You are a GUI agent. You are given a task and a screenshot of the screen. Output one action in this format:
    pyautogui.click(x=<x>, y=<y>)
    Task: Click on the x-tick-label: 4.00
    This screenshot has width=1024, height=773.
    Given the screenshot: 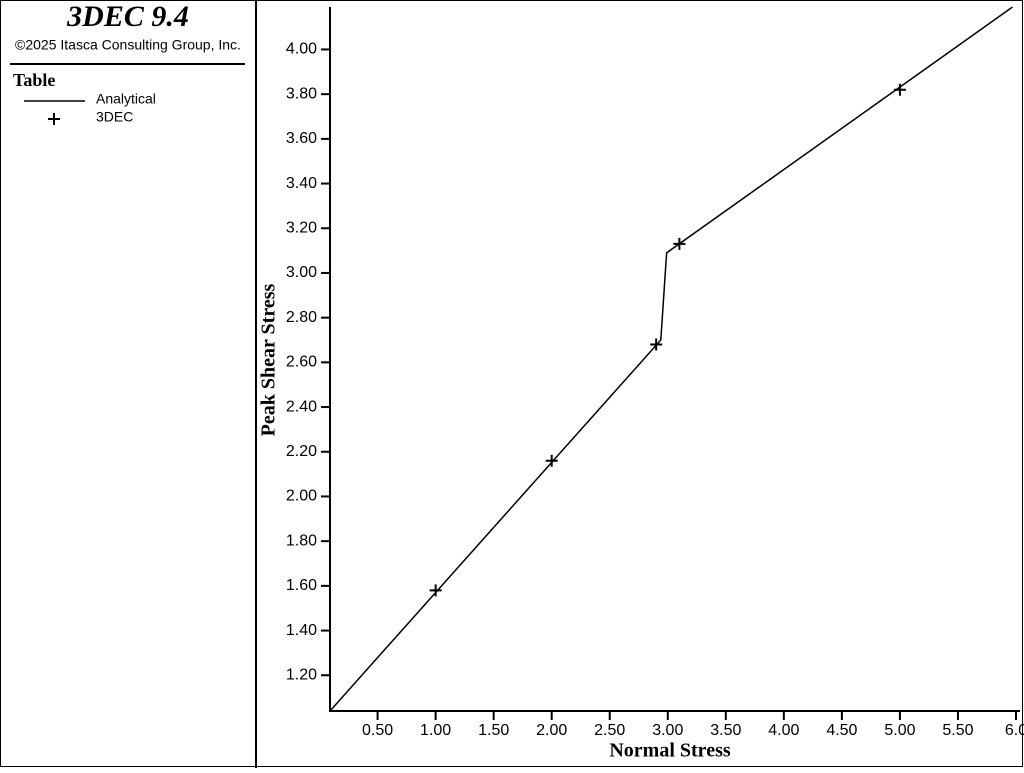 What is the action you would take?
    pyautogui.click(x=783, y=730)
    